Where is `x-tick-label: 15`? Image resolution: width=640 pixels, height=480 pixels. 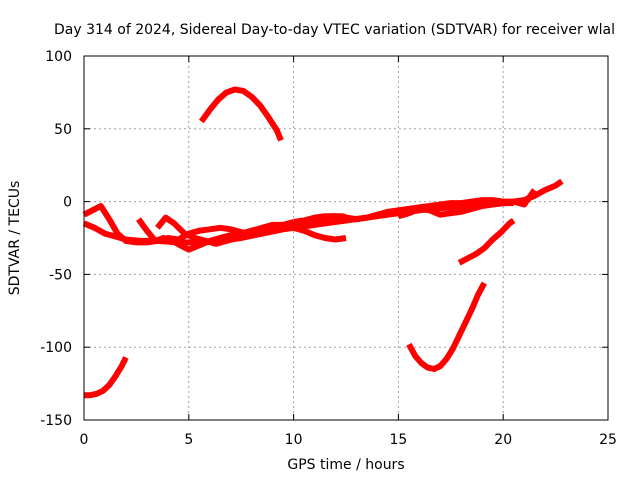
x-tick-label: 15 is located at coordinates (398, 440).